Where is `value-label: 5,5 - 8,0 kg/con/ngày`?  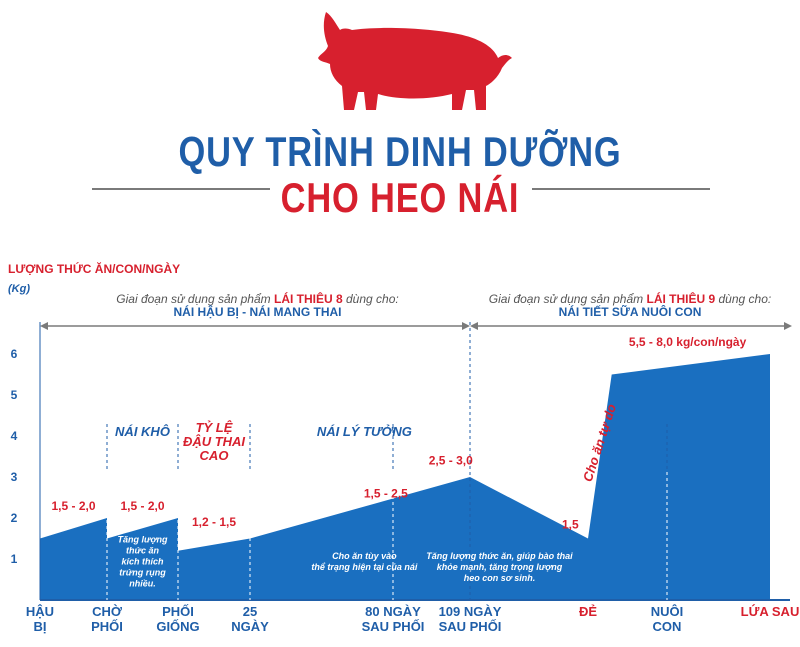
value-label: 5,5 - 8,0 kg/con/ngày is located at coordinates (688, 342).